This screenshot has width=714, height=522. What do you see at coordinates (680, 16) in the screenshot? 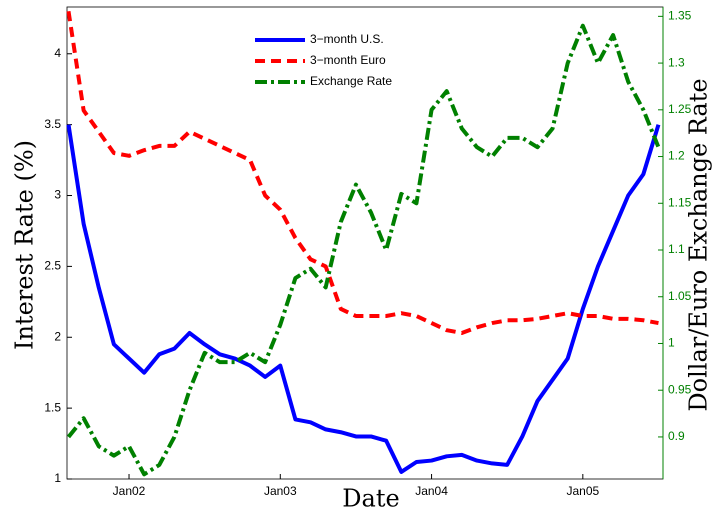
I see `y2-tick-label: 1.35` at bounding box center [680, 16].